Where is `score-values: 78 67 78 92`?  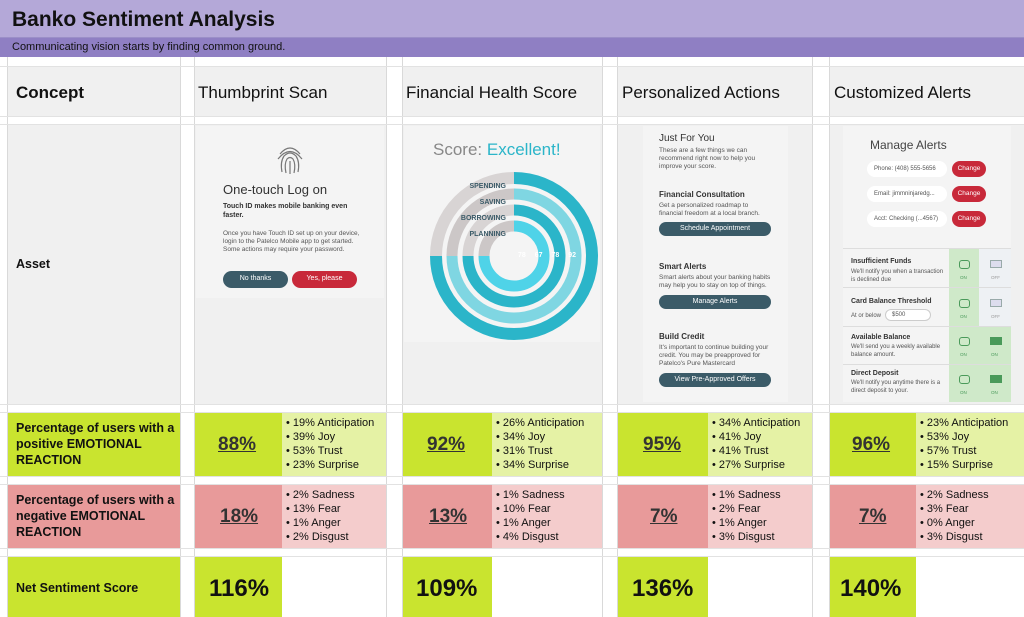 score-values: 78 67 78 92 is located at coordinates (547, 255).